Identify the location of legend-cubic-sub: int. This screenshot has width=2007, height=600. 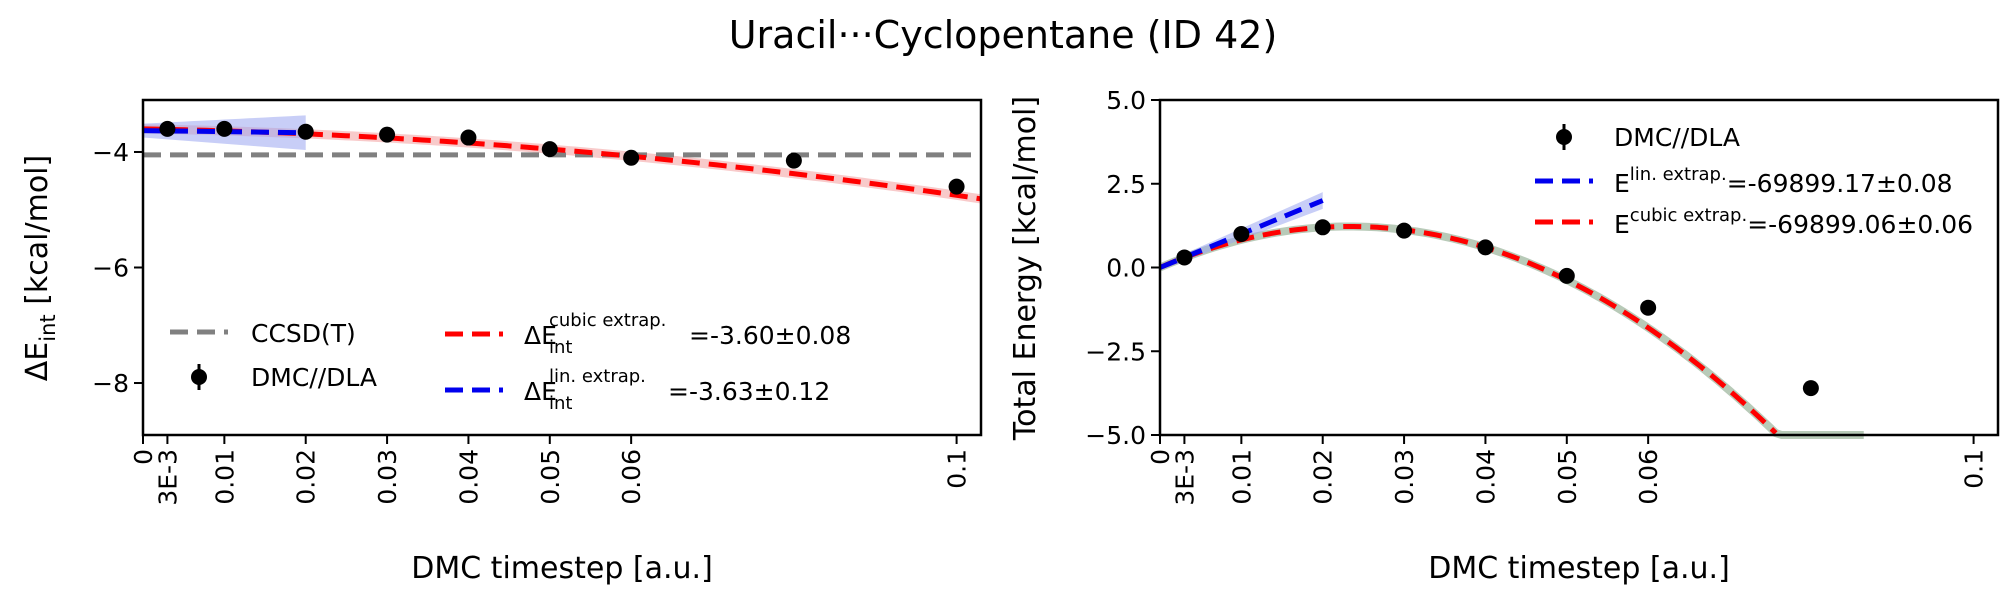
(560, 347).